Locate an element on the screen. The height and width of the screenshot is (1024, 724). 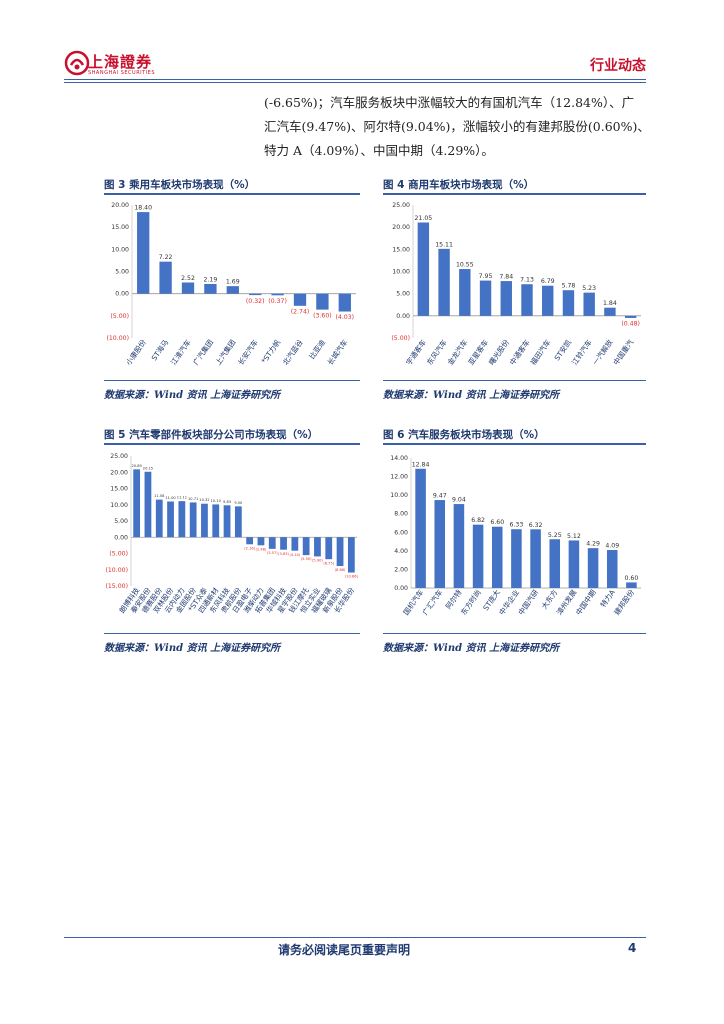
y-tick-label: 2.00 is located at coordinates (401, 569).